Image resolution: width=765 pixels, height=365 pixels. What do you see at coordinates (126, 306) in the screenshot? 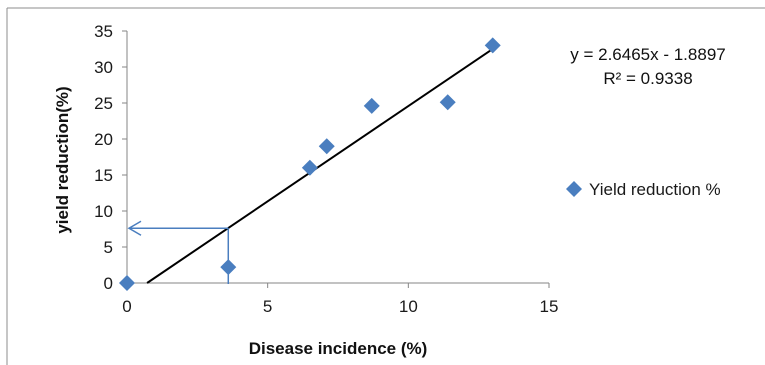
I see `x-tick-label: 0` at bounding box center [126, 306].